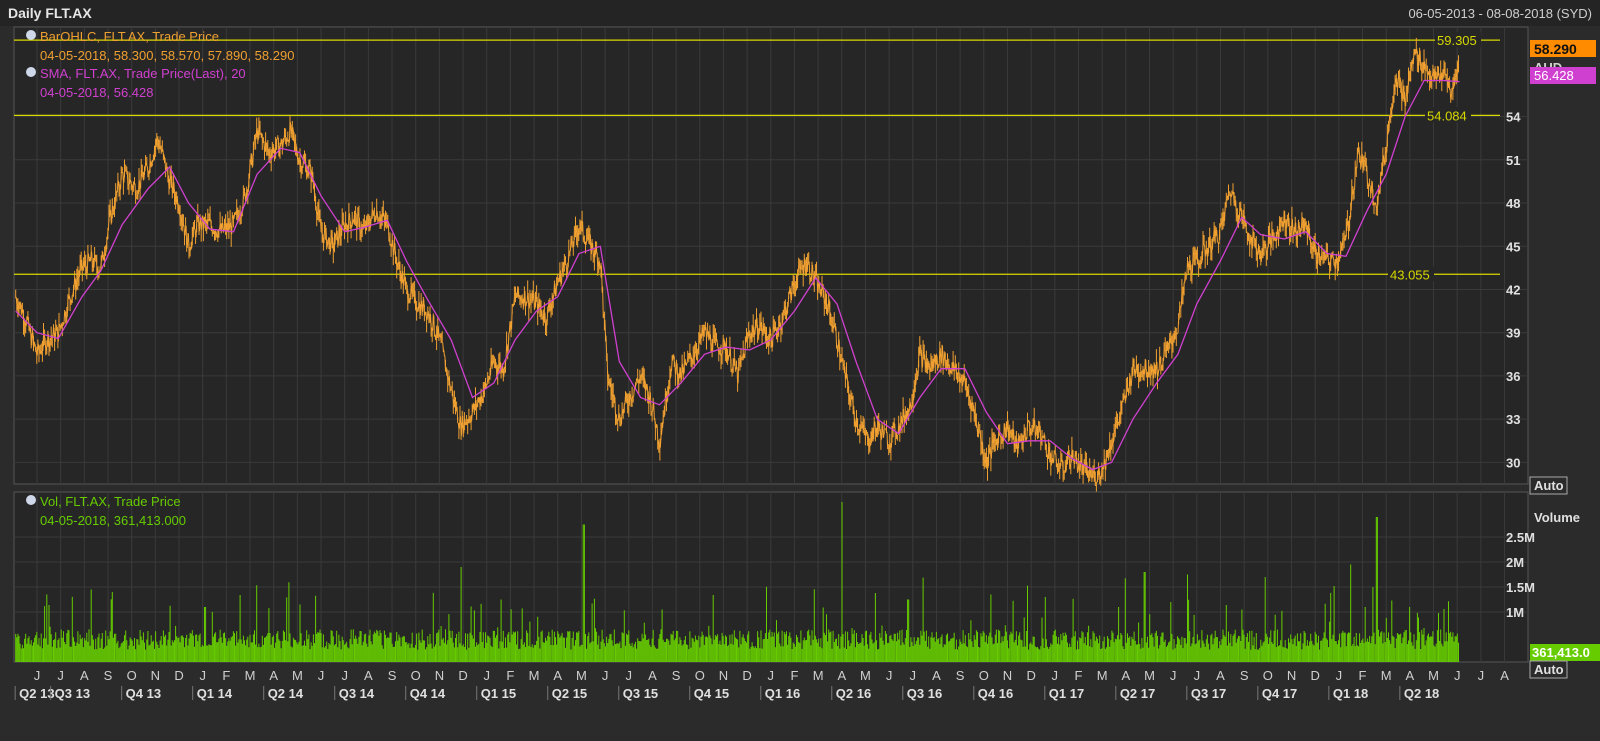  Describe the element at coordinates (1513, 419) in the screenshot. I see `price-tick-label: 33` at that location.